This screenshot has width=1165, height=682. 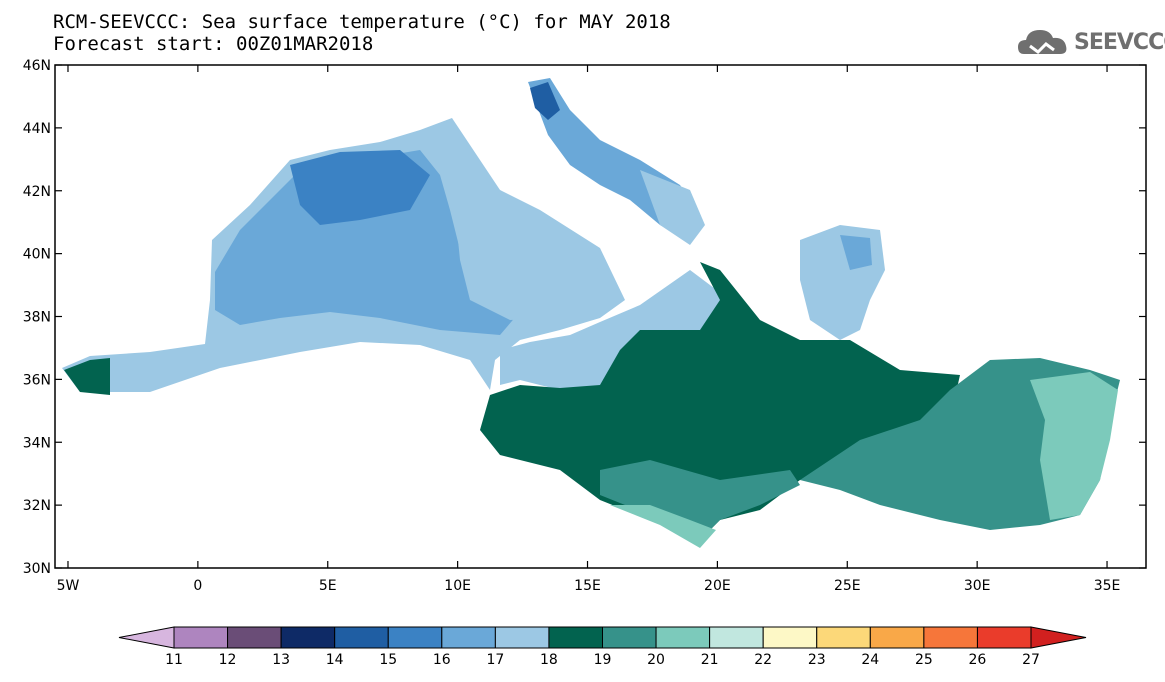 What do you see at coordinates (603, 660) in the screenshot?
I see `colorbar-label: 19` at bounding box center [603, 660].